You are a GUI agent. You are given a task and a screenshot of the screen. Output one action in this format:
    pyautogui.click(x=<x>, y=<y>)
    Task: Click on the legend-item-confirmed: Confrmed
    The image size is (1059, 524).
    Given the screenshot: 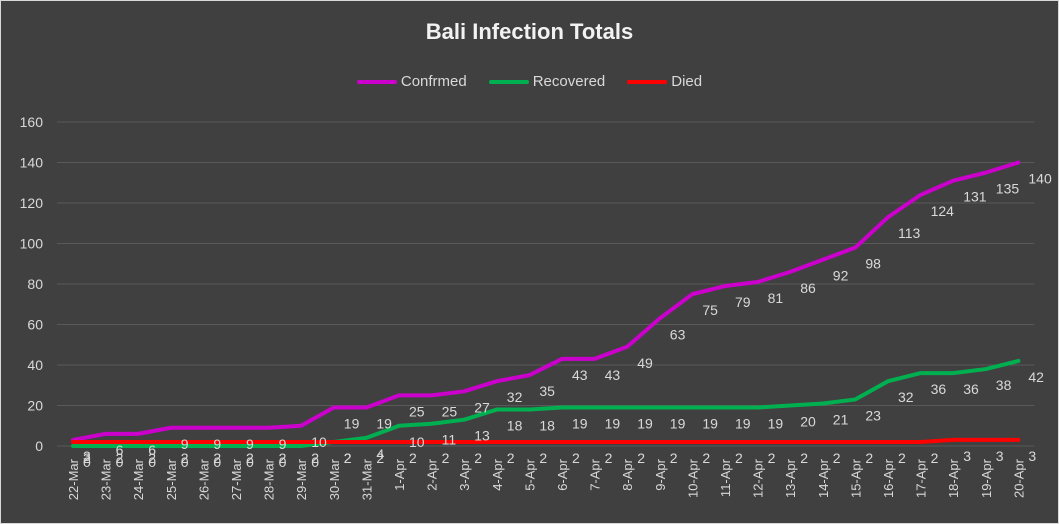 What is the action you would take?
    pyautogui.click(x=411, y=81)
    